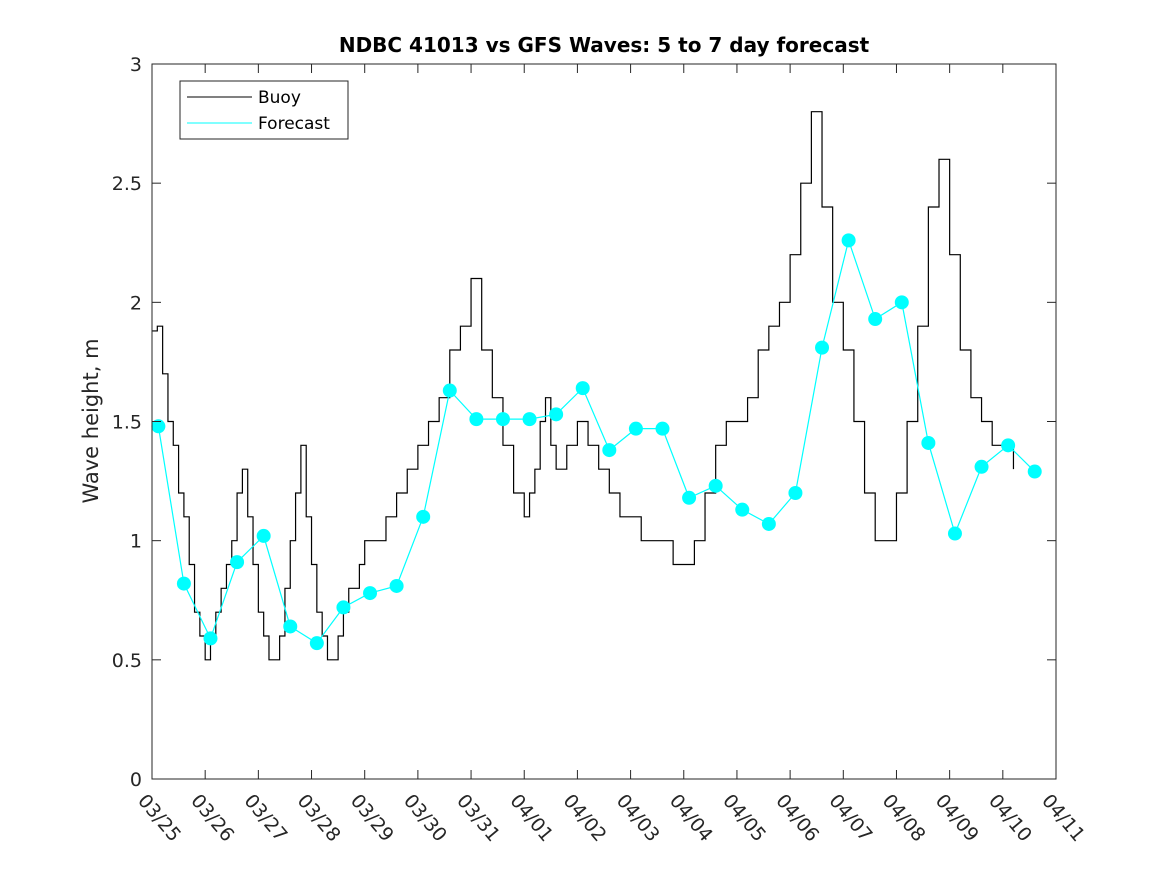  Describe the element at coordinates (372, 818) in the screenshot. I see `x-tick-label: 03/29` at that location.